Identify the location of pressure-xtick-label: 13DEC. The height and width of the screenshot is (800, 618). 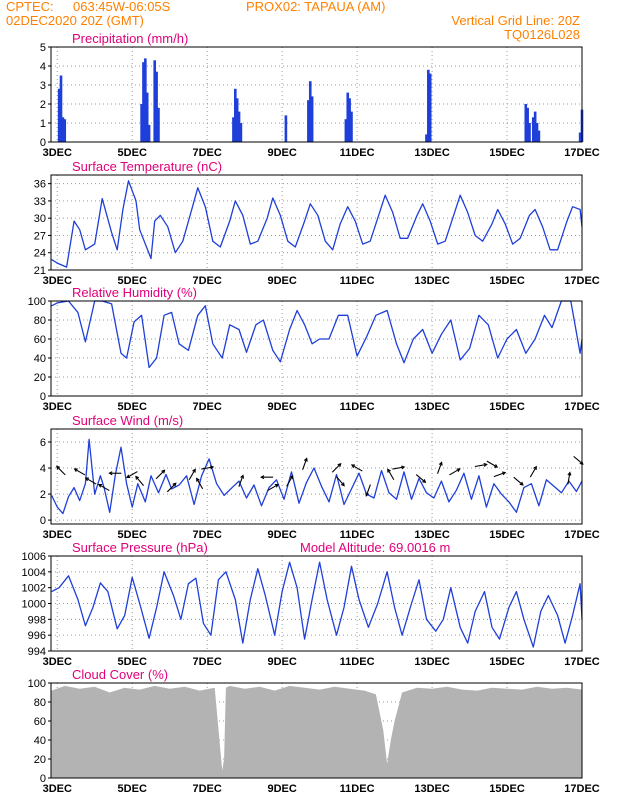
(432, 662).